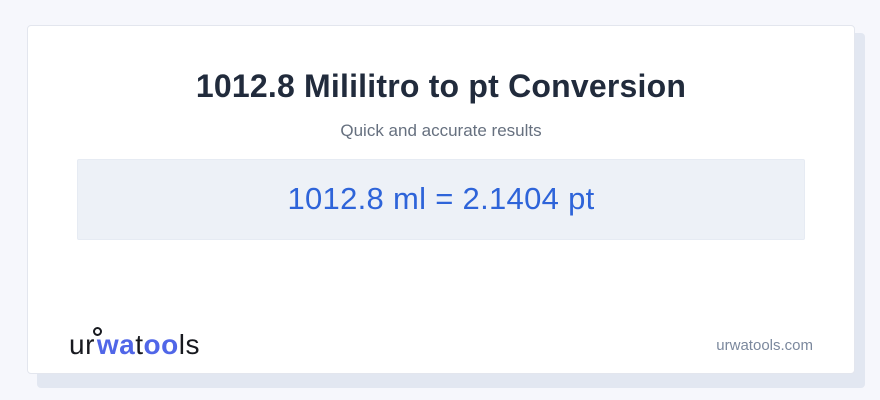  I want to click on conversion-result-text: 1012.8 ml = 2.1404 pt, so click(441, 199).